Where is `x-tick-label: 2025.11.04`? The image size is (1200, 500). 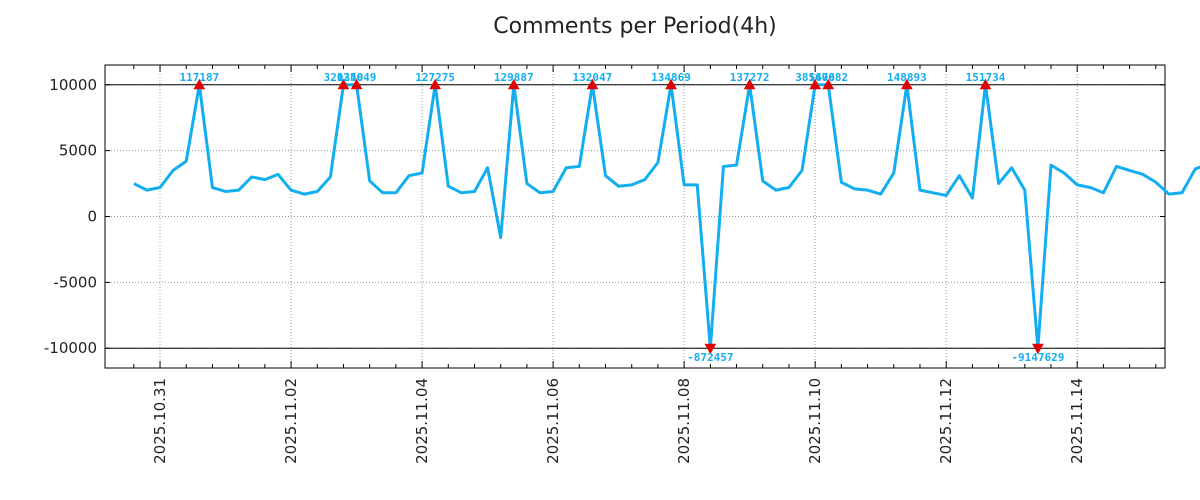 x-tick-label: 2025.11.04 is located at coordinates (422, 421).